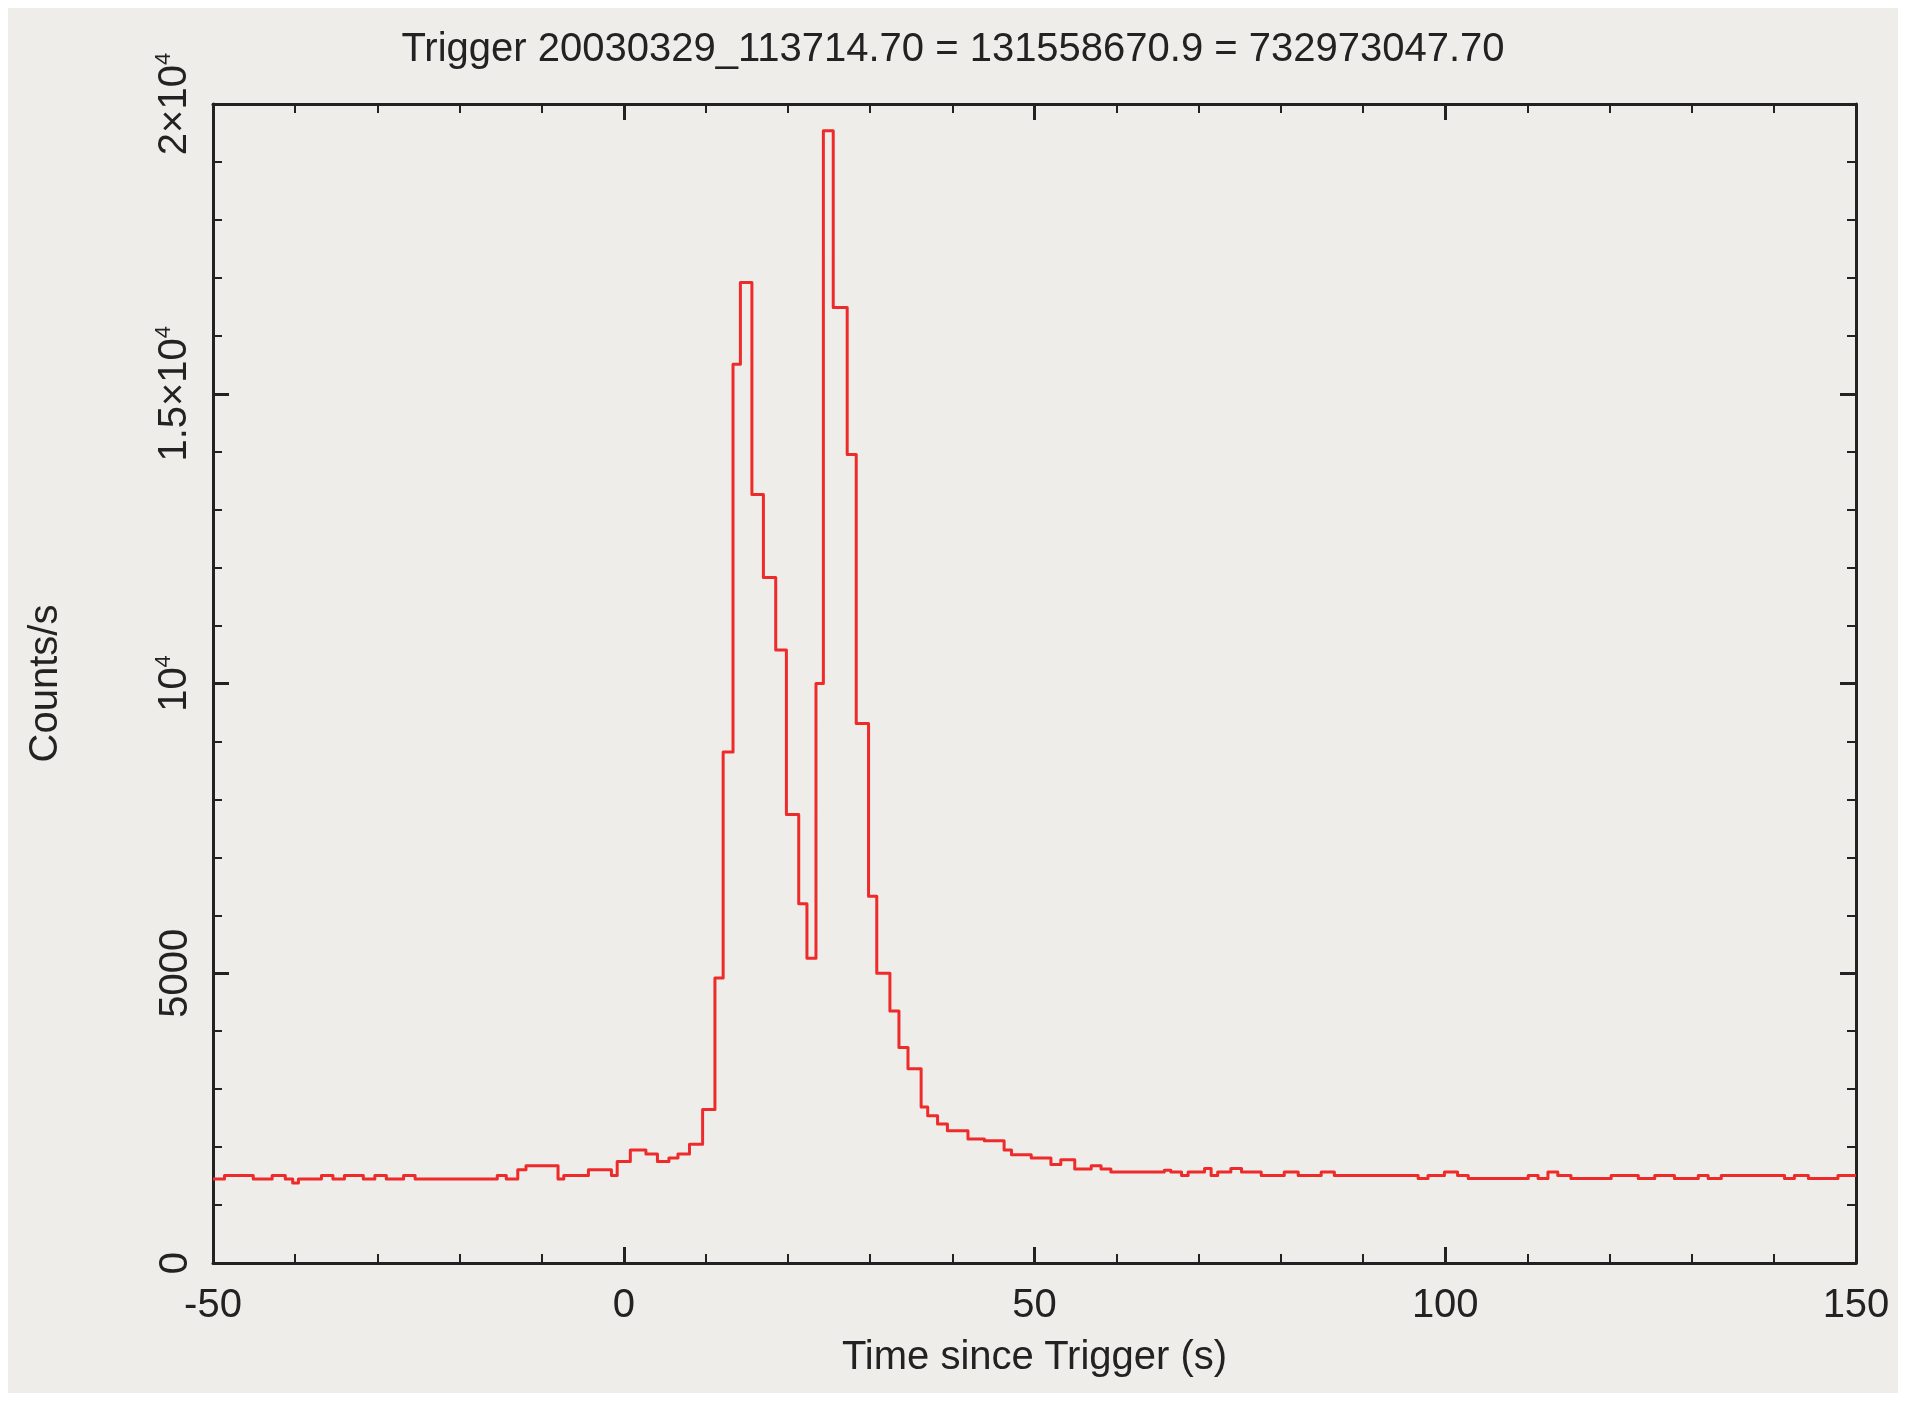 Image resolution: width=1908 pixels, height=1403 pixels. I want to click on y-tick-label: 5000, so click(173, 973).